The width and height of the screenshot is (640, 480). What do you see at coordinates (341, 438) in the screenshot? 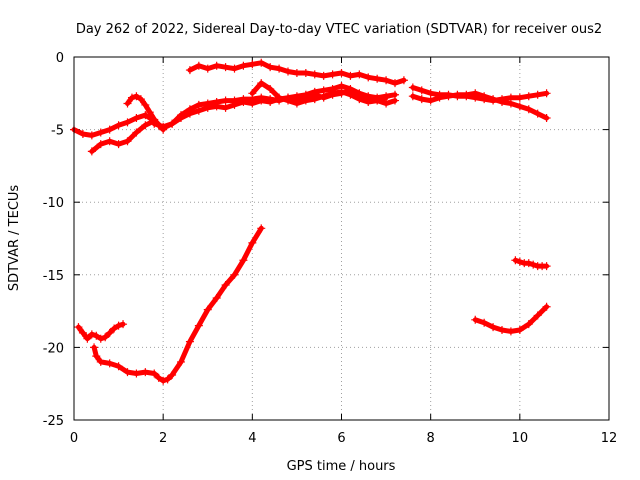
I see `x-tick-label: 6` at bounding box center [341, 438].